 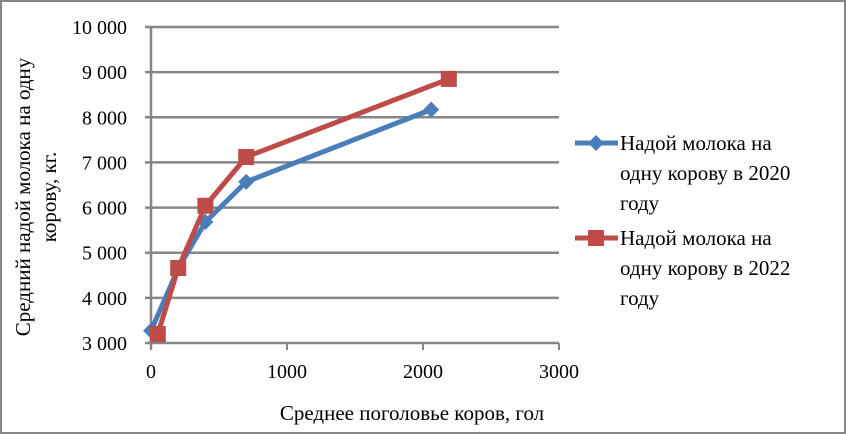 I want to click on y-axis-title-line2: корову, кг., so click(x=49, y=197).